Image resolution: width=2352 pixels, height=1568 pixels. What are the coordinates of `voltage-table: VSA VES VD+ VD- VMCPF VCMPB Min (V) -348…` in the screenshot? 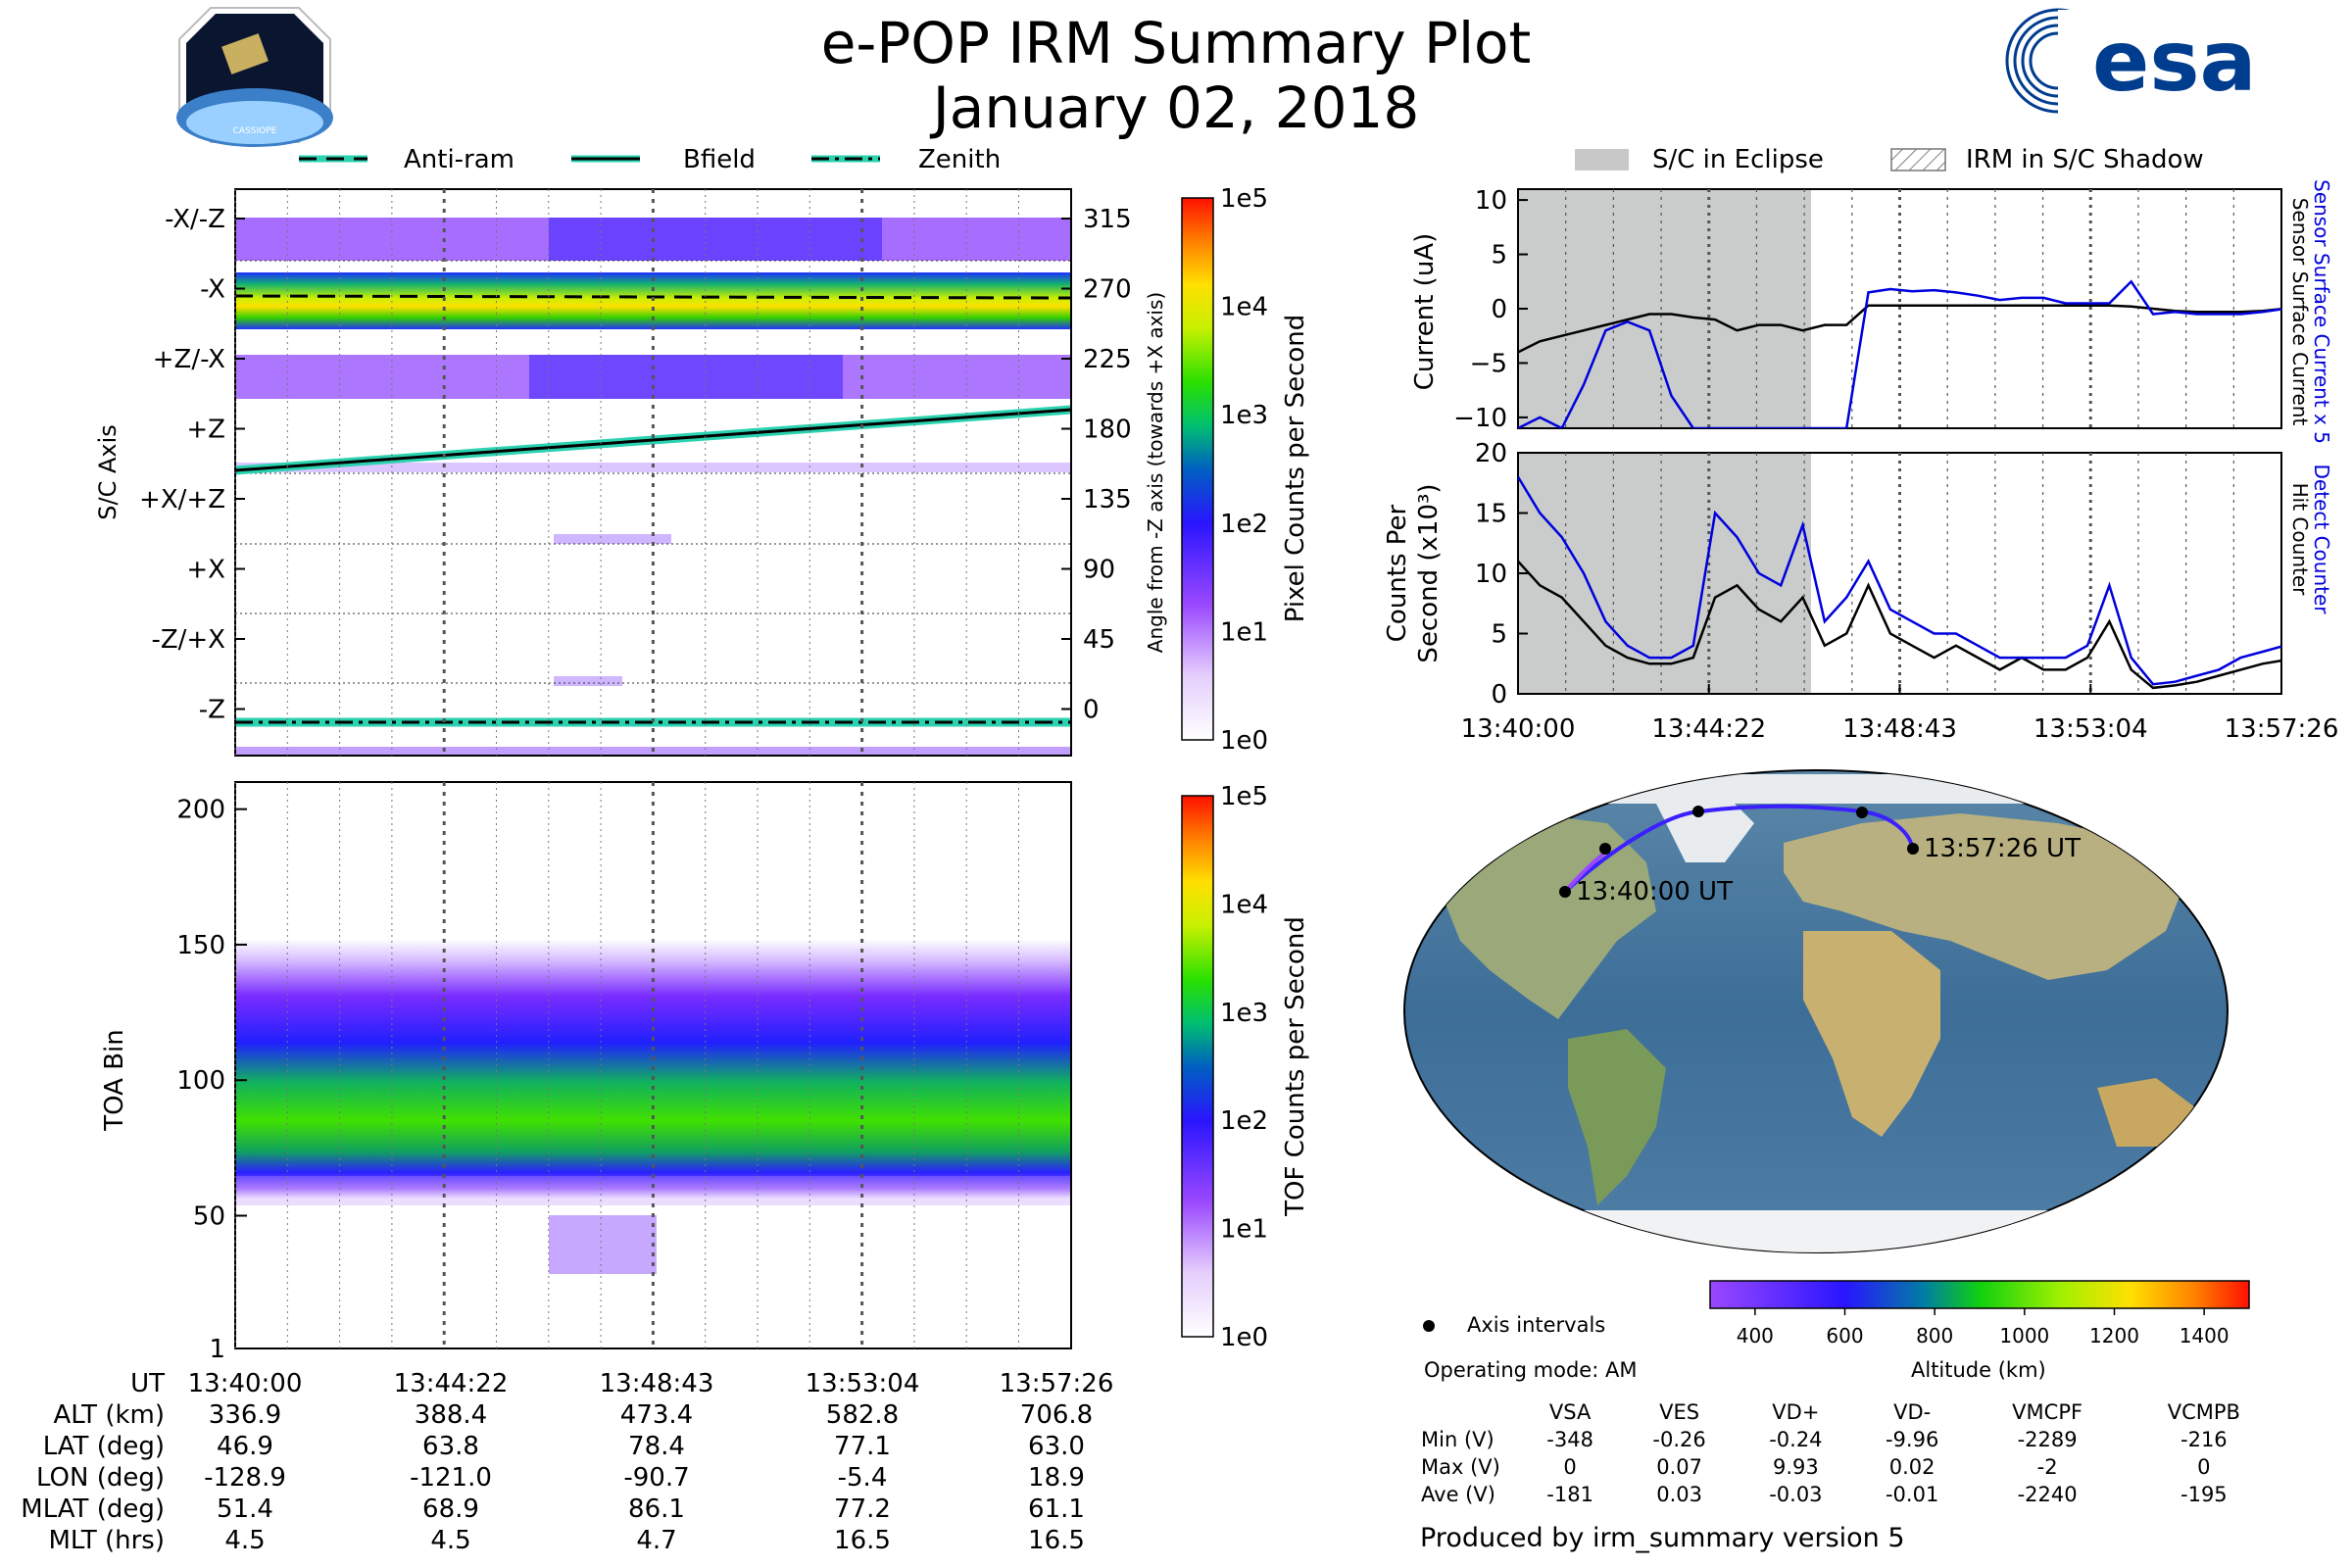 It's located at (1852, 1453).